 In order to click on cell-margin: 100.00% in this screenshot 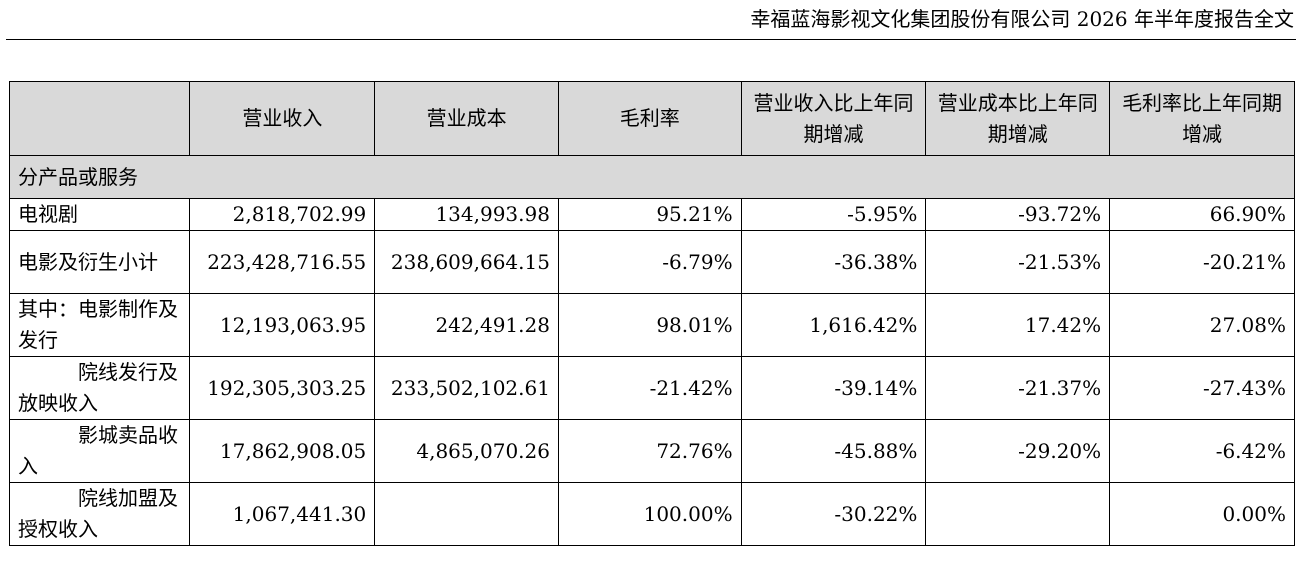, I will do `click(649, 514)`.